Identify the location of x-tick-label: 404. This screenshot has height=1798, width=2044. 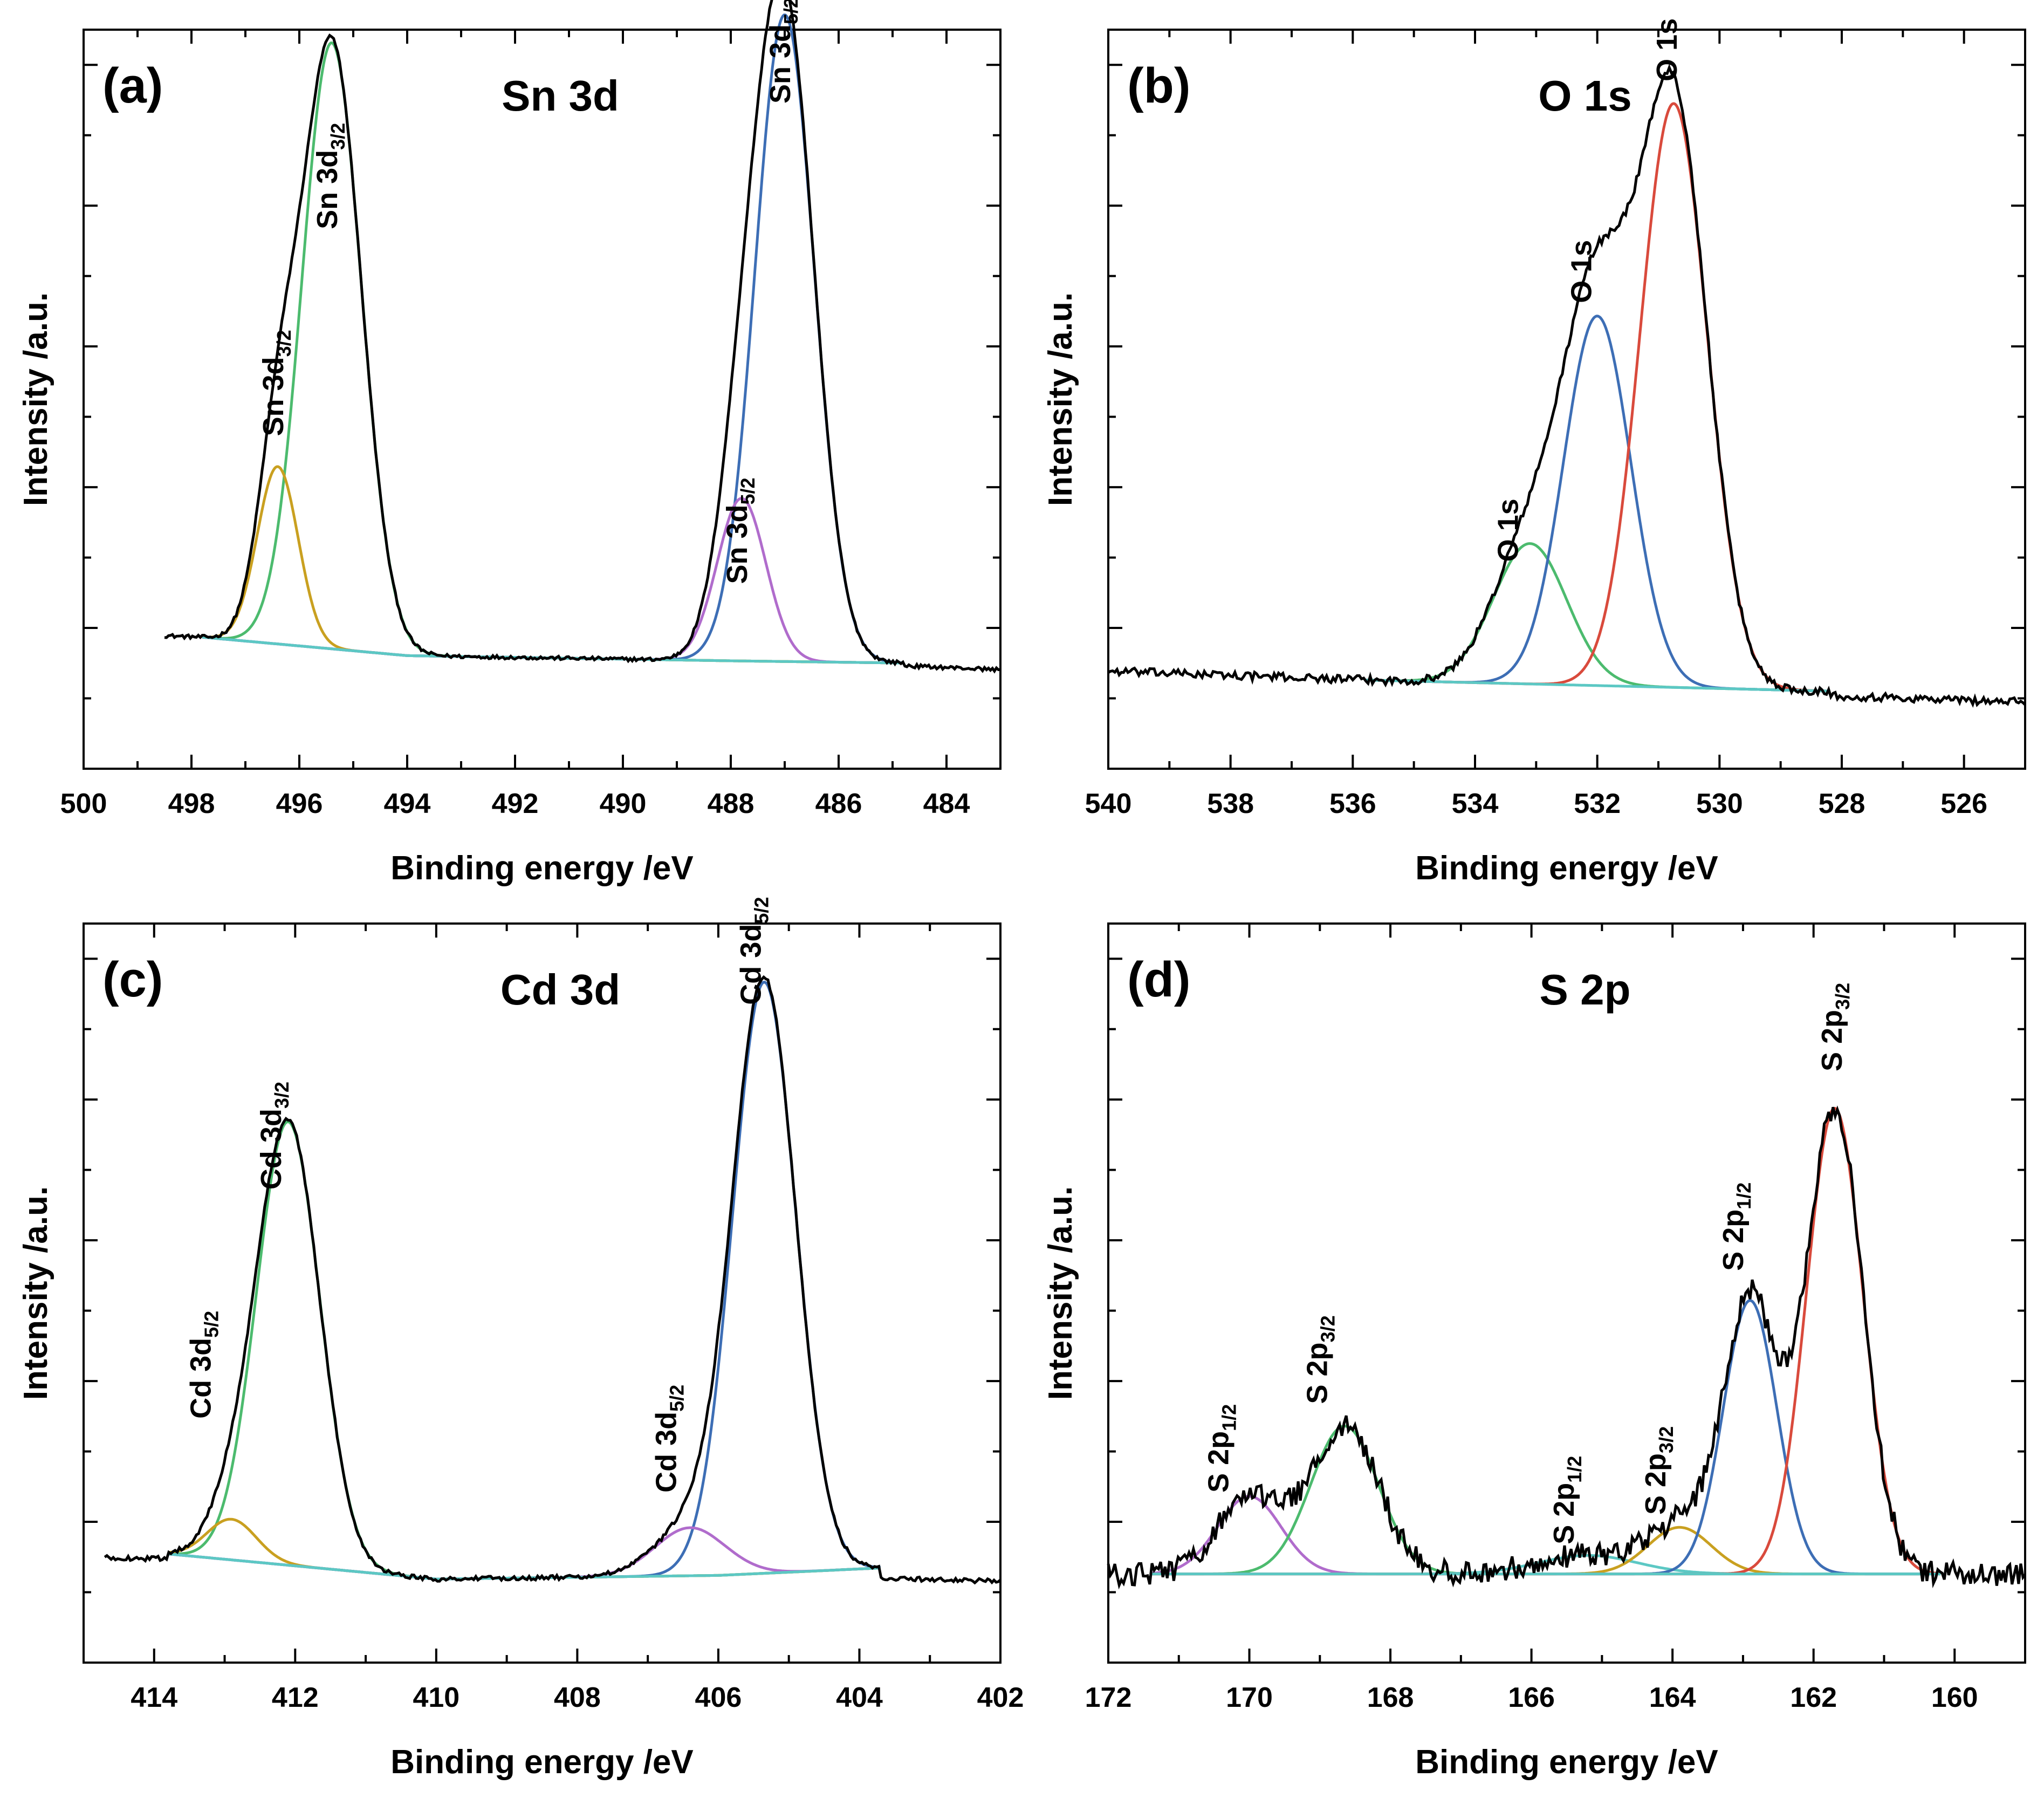
(859, 1698).